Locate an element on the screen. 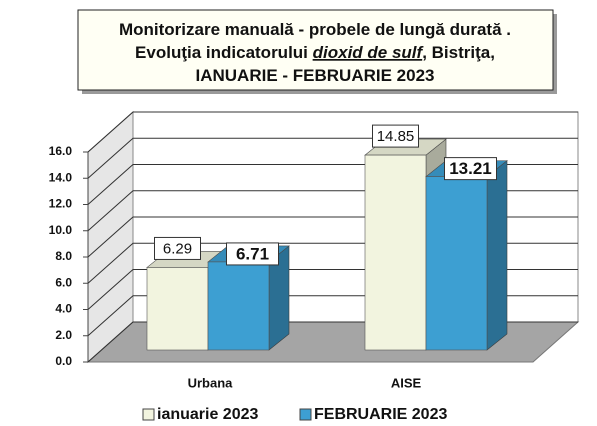 Image resolution: width=597 pixels, height=426 pixels. x-tick-label: Urbana is located at coordinates (211, 382).